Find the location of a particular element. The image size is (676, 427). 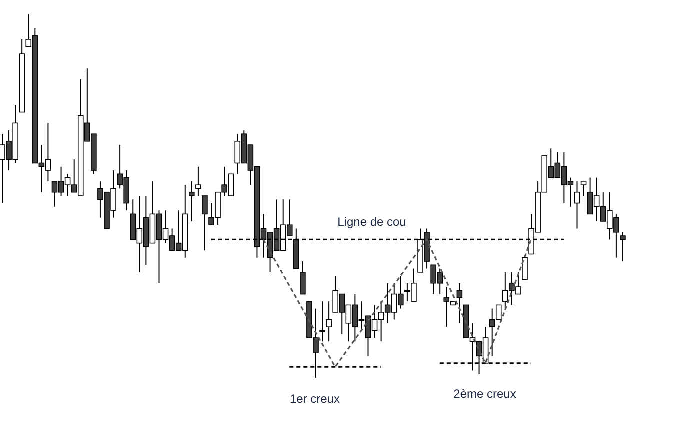

text: 1er creux is located at coordinates (315, 399).